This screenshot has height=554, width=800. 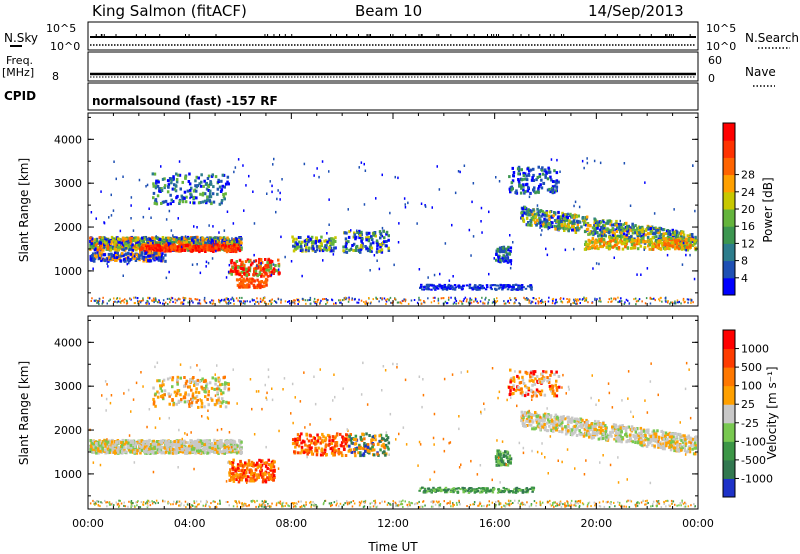 What do you see at coordinates (65, 46) in the screenshot?
I see `nsky-tick-bottom: 10^0` at bounding box center [65, 46].